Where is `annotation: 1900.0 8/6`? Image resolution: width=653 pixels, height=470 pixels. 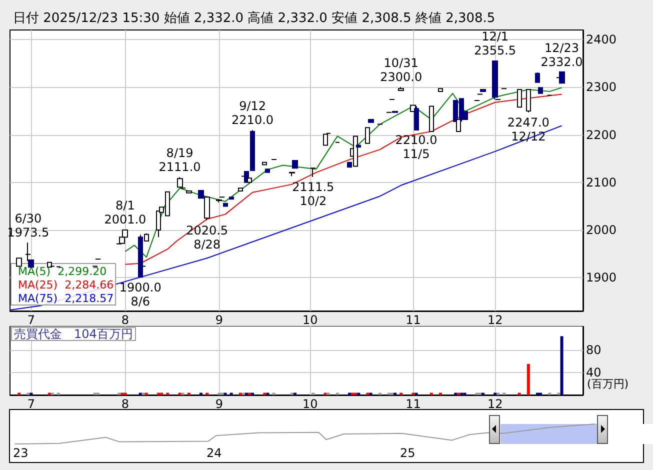
annotation: 1900.0 8/6 is located at coordinates (140, 294).